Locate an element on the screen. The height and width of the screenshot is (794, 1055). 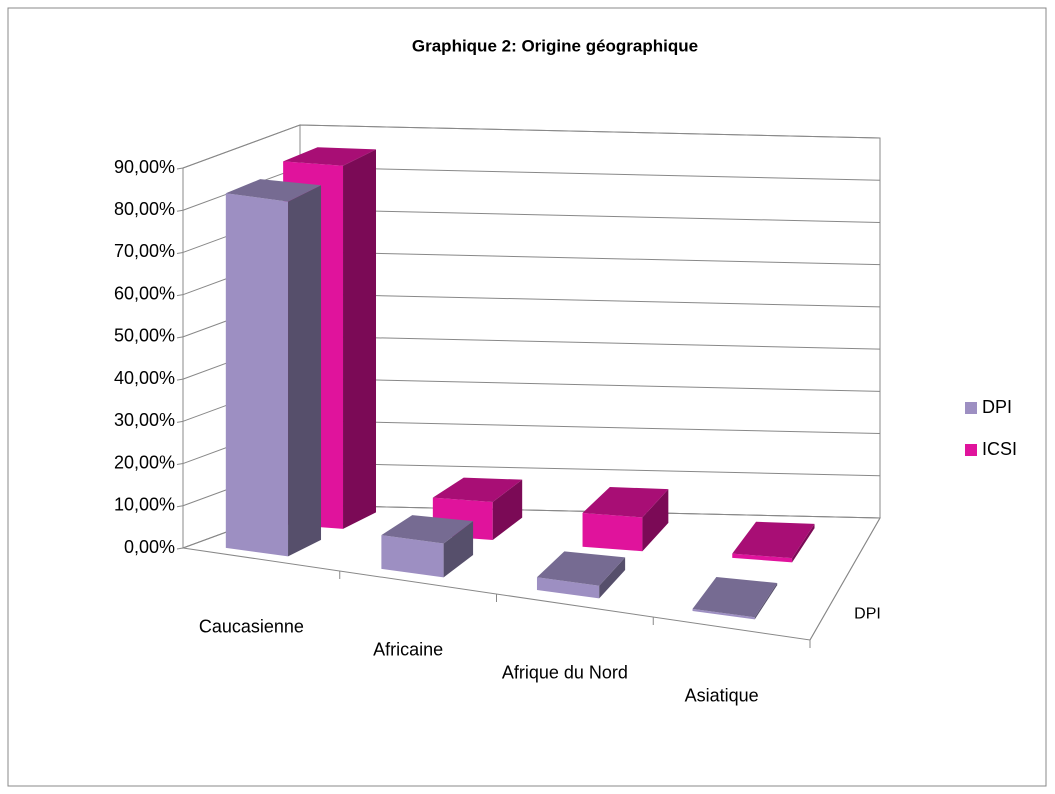
y-tick-label: 40,00% is located at coordinates (144, 378).